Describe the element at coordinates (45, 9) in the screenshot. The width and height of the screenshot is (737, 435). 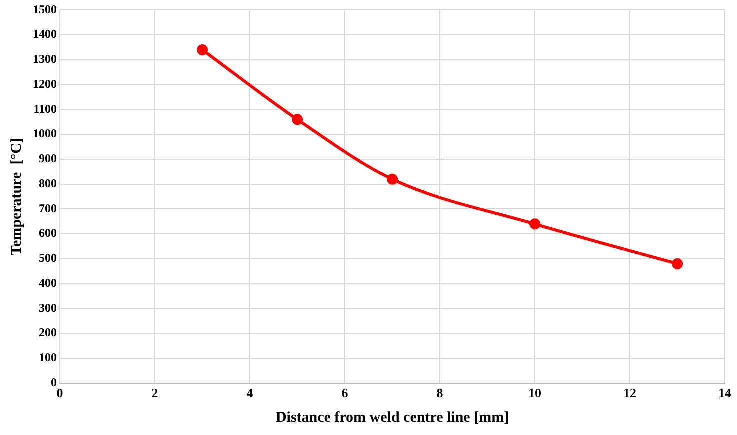
I see `y-tick-label: 1500` at that location.